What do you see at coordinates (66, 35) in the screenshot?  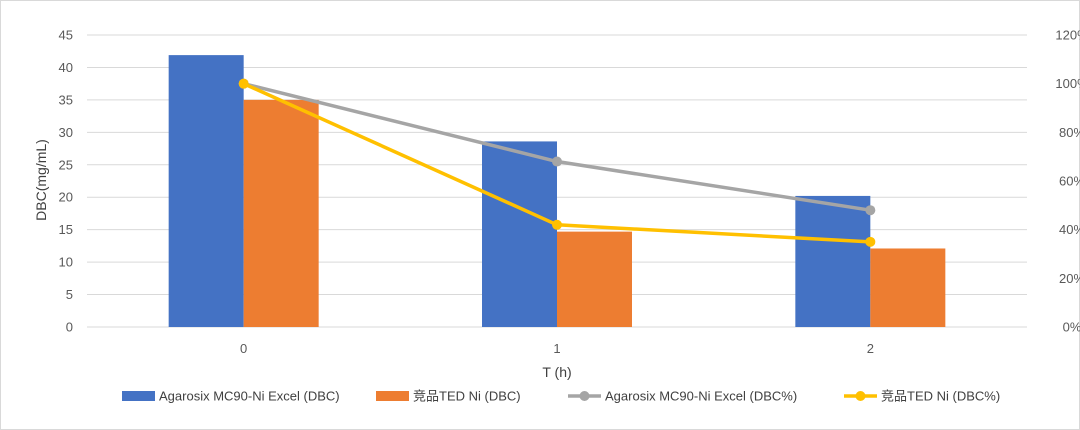 I see `y-tick-label: 45` at bounding box center [66, 35].